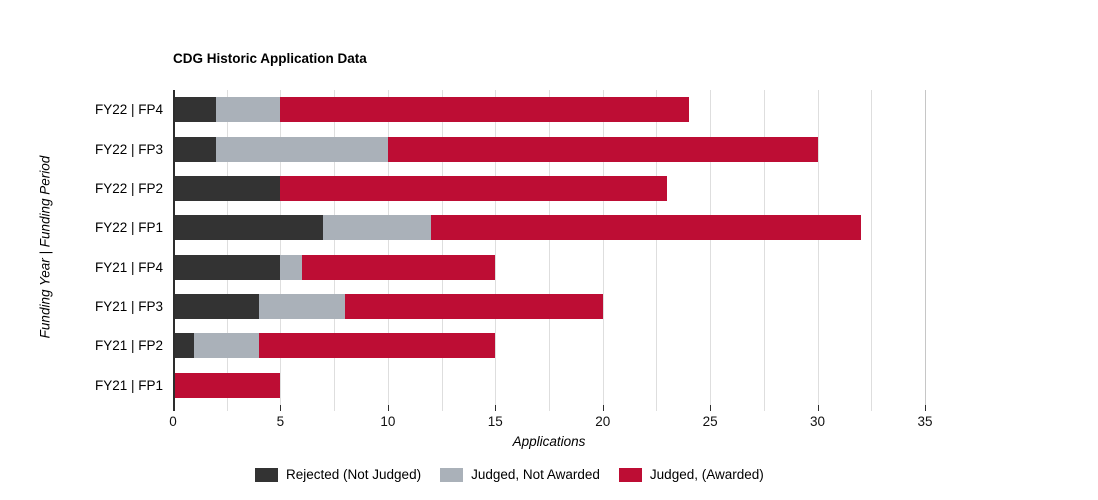 This screenshot has width=1098, height=500. I want to click on x-tick-label: 20, so click(603, 421).